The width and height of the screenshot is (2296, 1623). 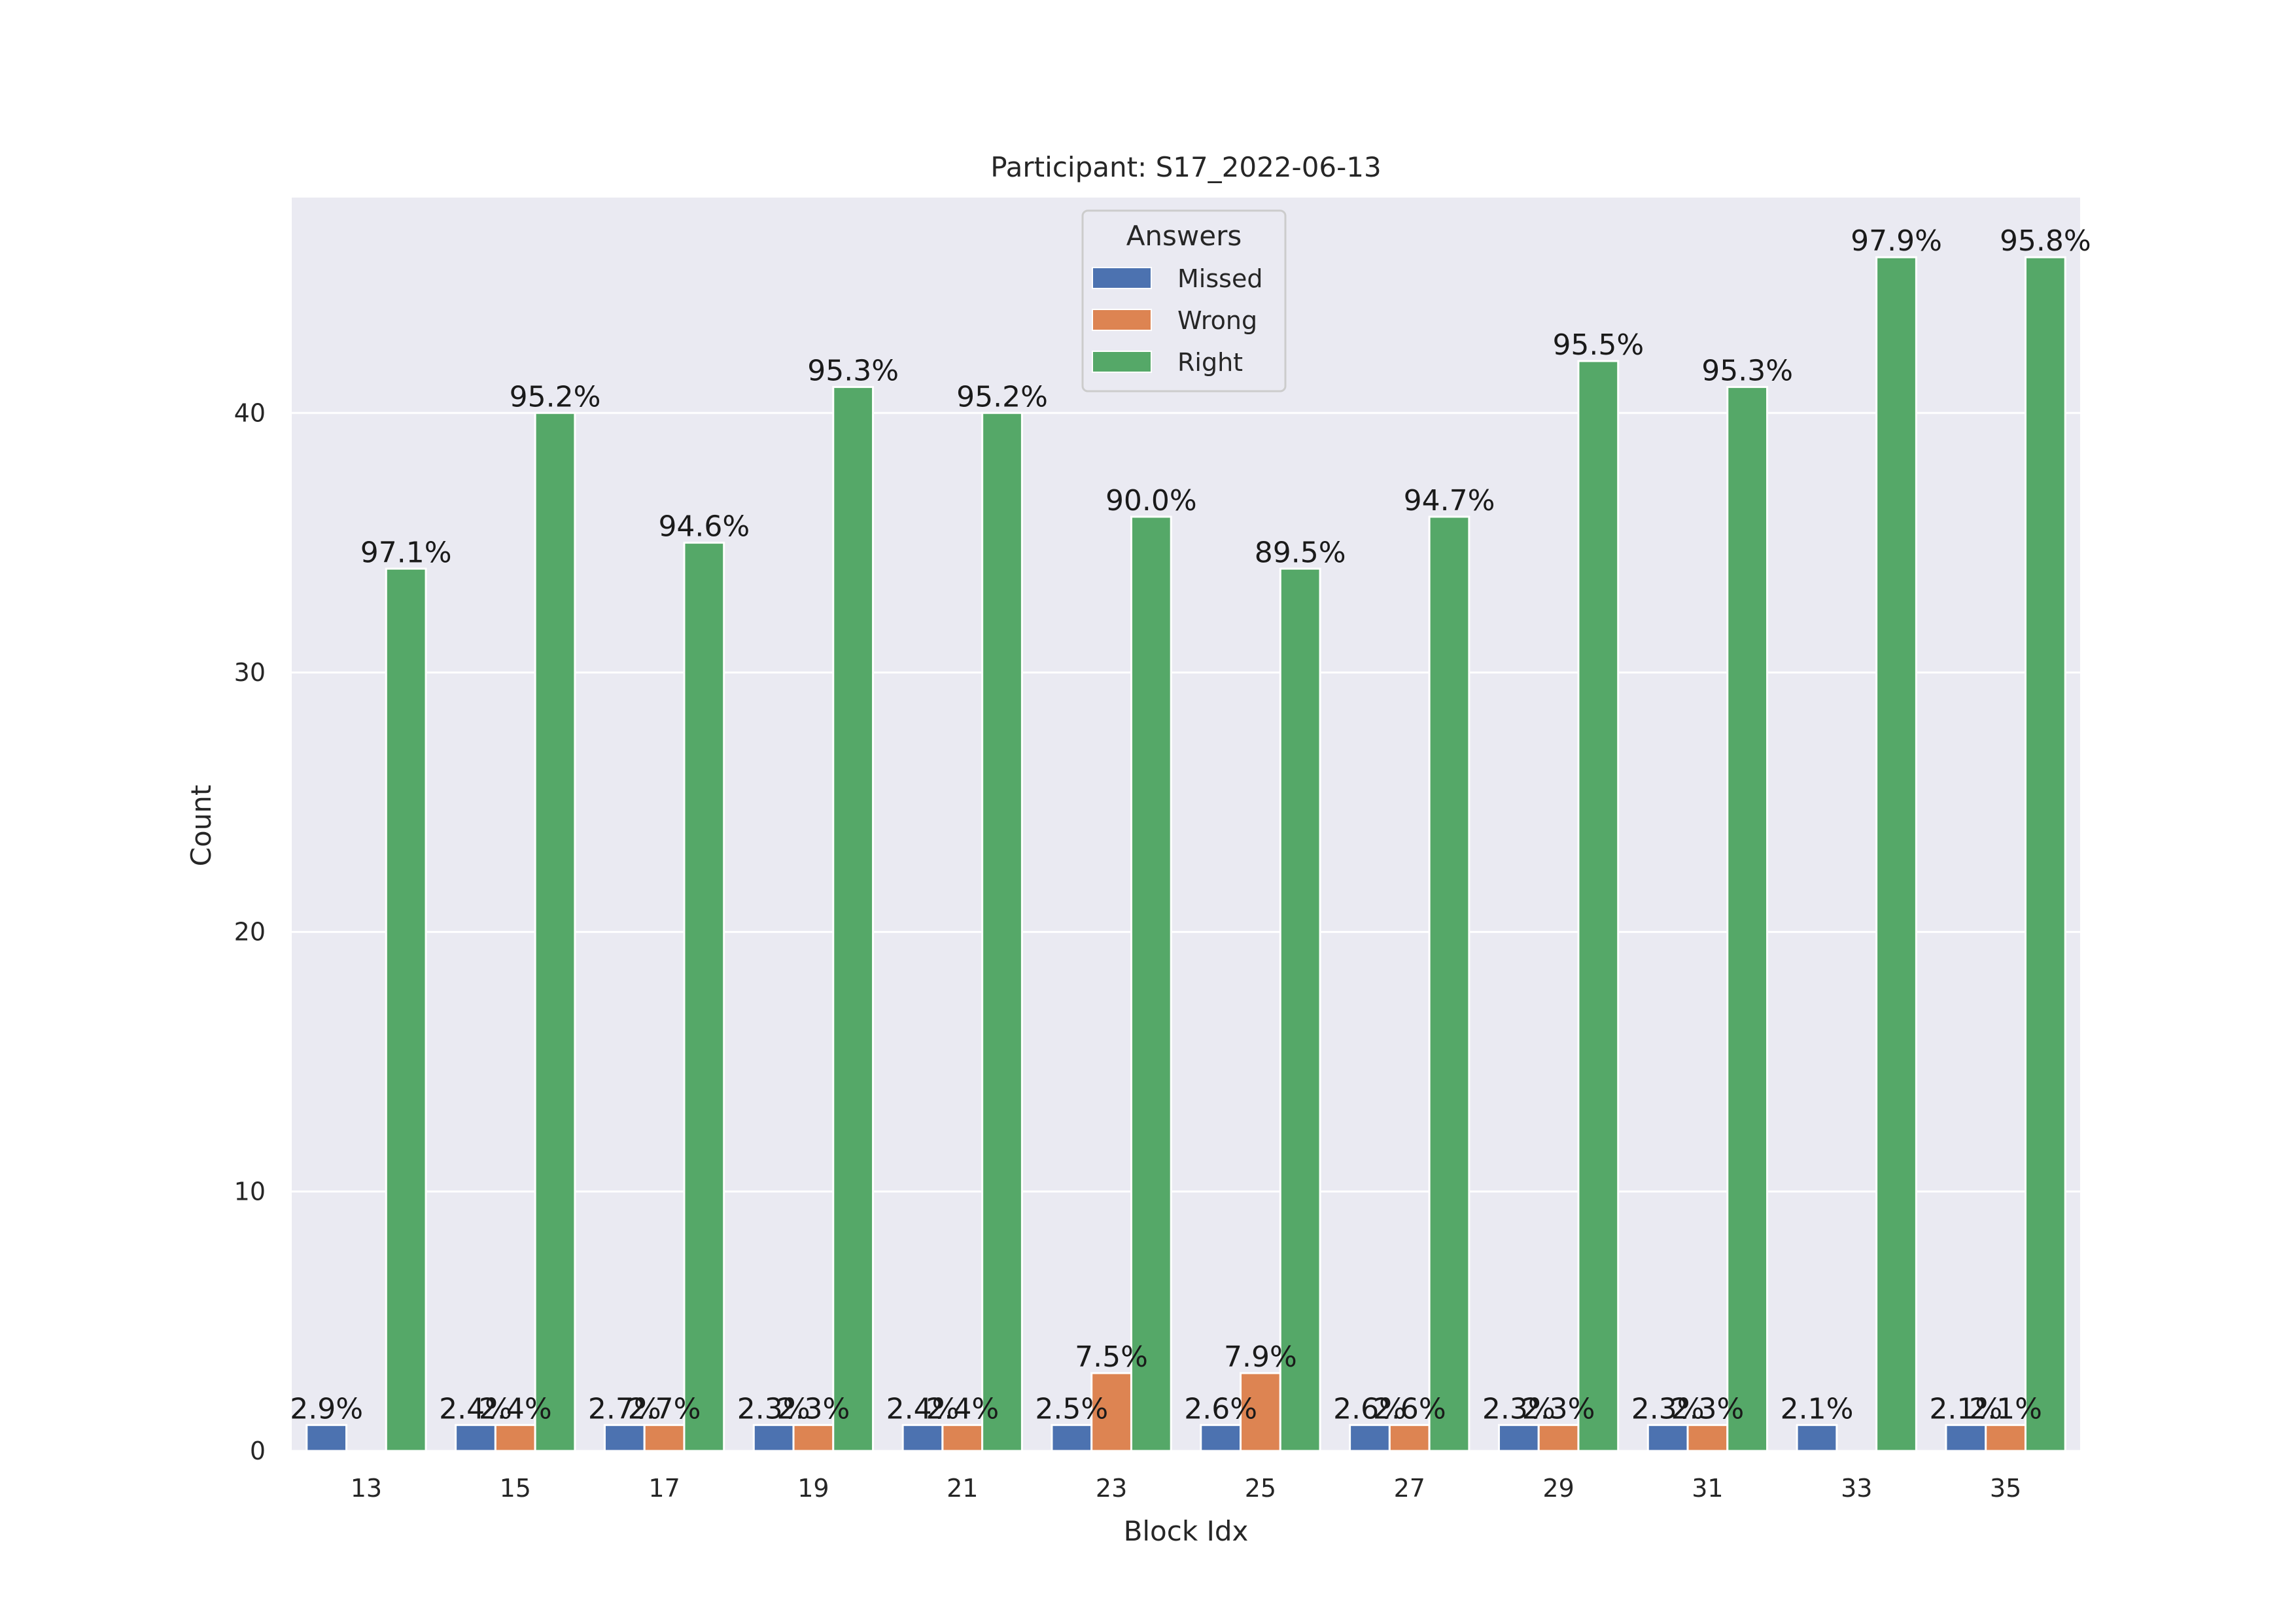 What do you see at coordinates (1896, 241) in the screenshot?
I see `bar-label: 97.9%` at bounding box center [1896, 241].